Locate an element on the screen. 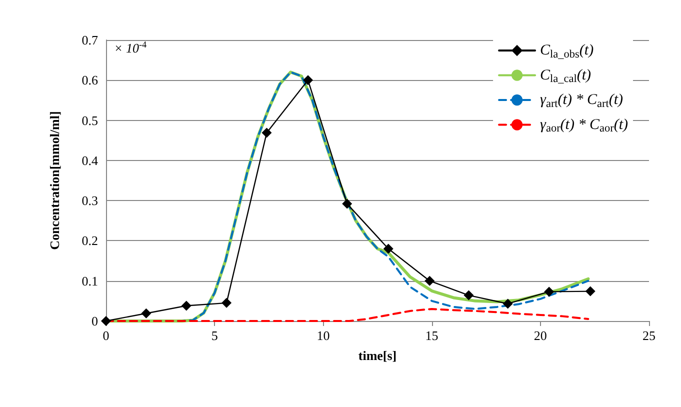  y-tick-label: 0.3 is located at coordinates (90, 200).